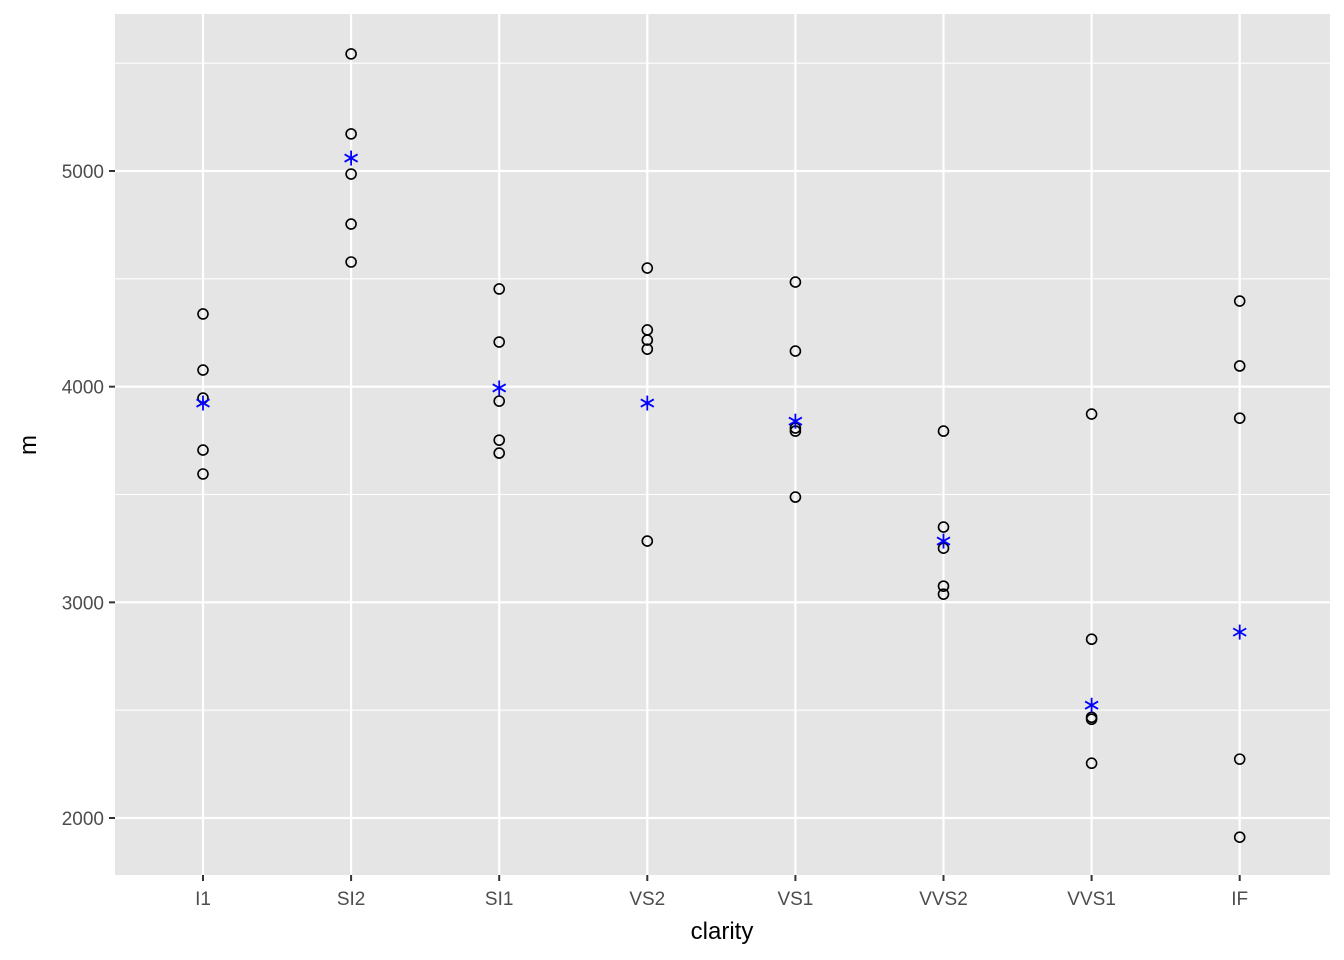 The height and width of the screenshot is (960, 1344). What do you see at coordinates (1091, 899) in the screenshot?
I see `x-tick-label: VVS1` at bounding box center [1091, 899].